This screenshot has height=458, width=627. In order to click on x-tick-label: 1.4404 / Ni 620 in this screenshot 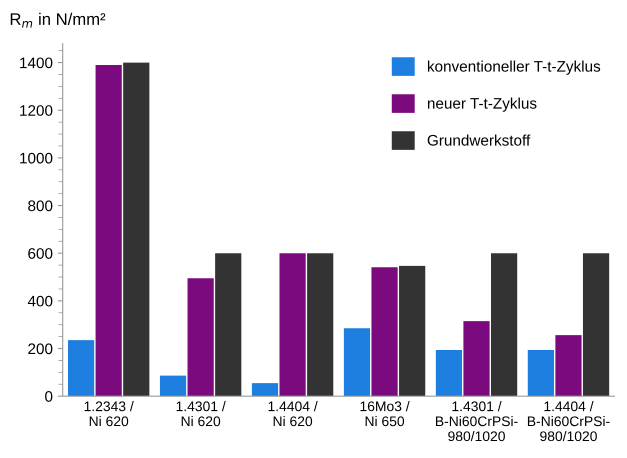, I will do `click(293, 413)`.